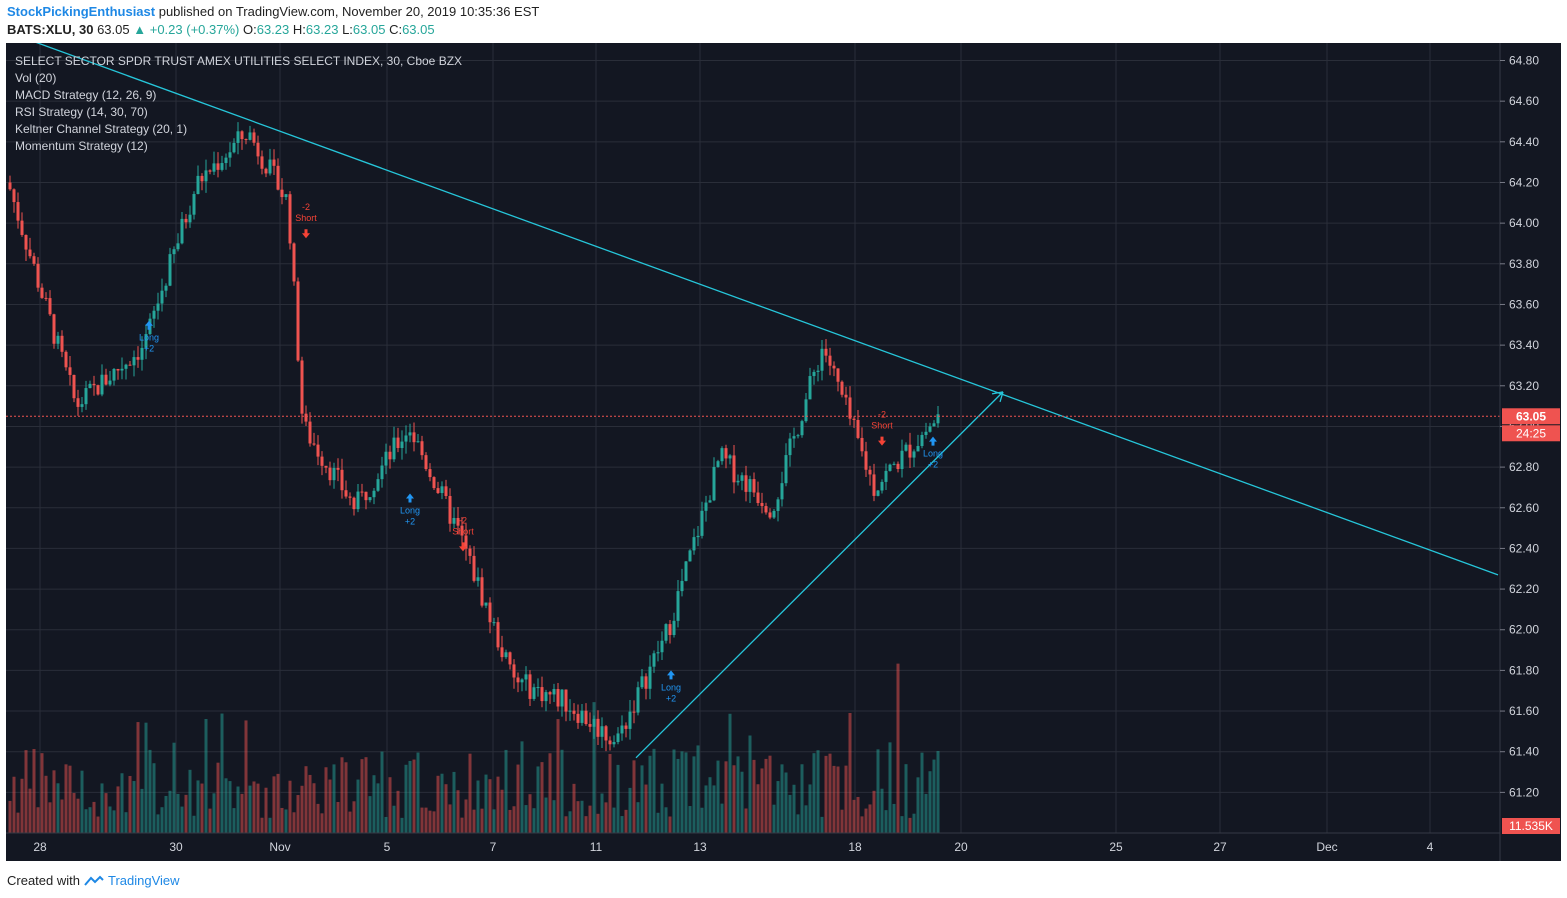 This screenshot has height=898, width=1567. I want to click on price-tick-label: 63.80, so click(1524, 264).